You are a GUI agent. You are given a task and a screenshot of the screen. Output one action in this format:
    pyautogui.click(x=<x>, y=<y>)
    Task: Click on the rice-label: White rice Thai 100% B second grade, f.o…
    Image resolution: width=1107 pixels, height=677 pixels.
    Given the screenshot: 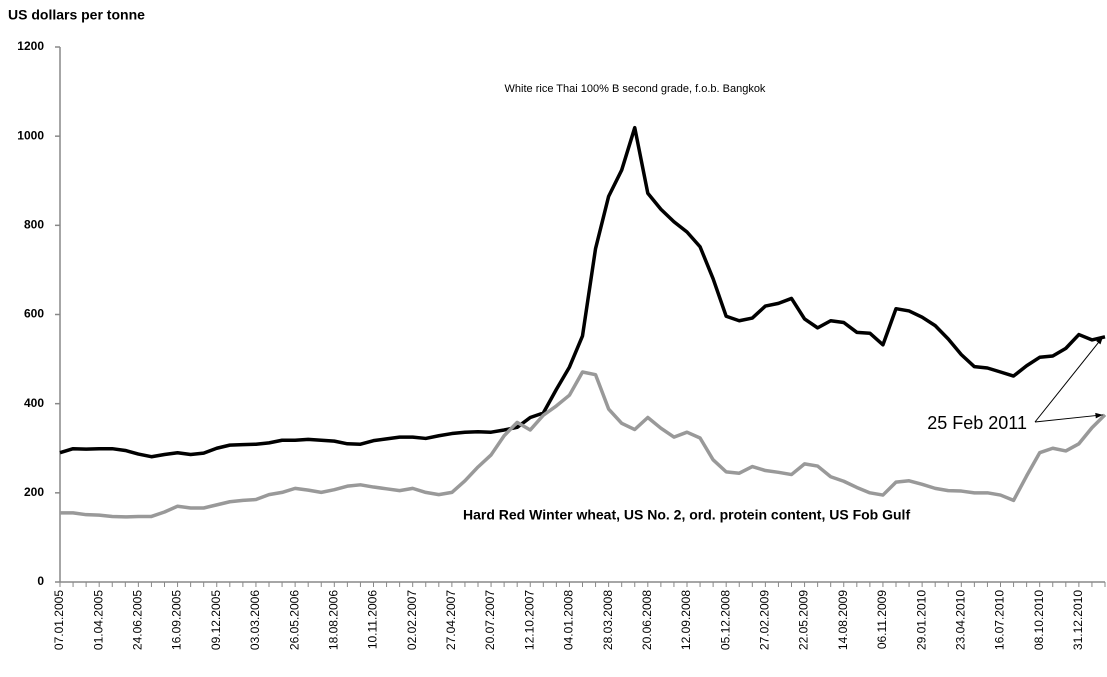 What is the action you would take?
    pyautogui.click(x=635, y=89)
    